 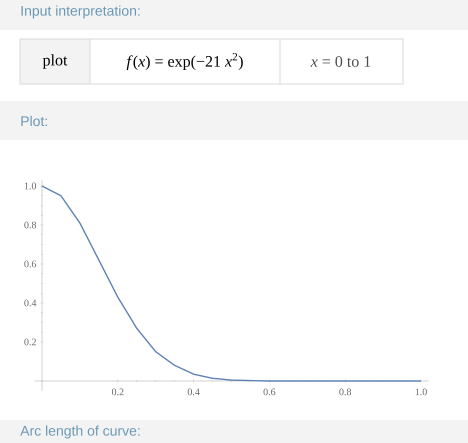 What do you see at coordinates (30, 186) in the screenshot?
I see `y-tick-label: 1.0` at bounding box center [30, 186].